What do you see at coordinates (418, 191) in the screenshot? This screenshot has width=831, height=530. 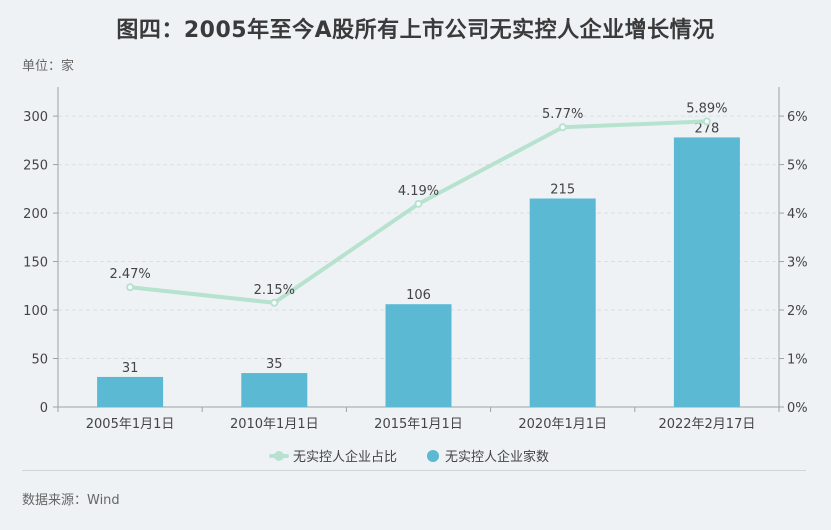 I see `line-value-label: 4.19%` at bounding box center [418, 191].